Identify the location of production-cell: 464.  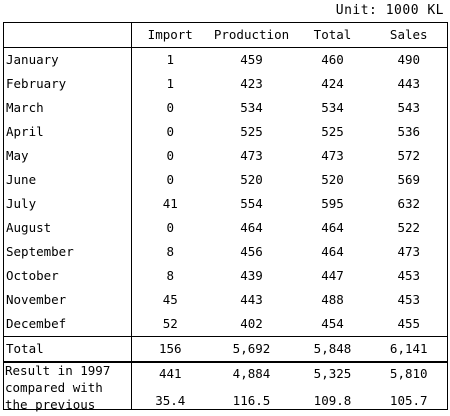
(251, 227).